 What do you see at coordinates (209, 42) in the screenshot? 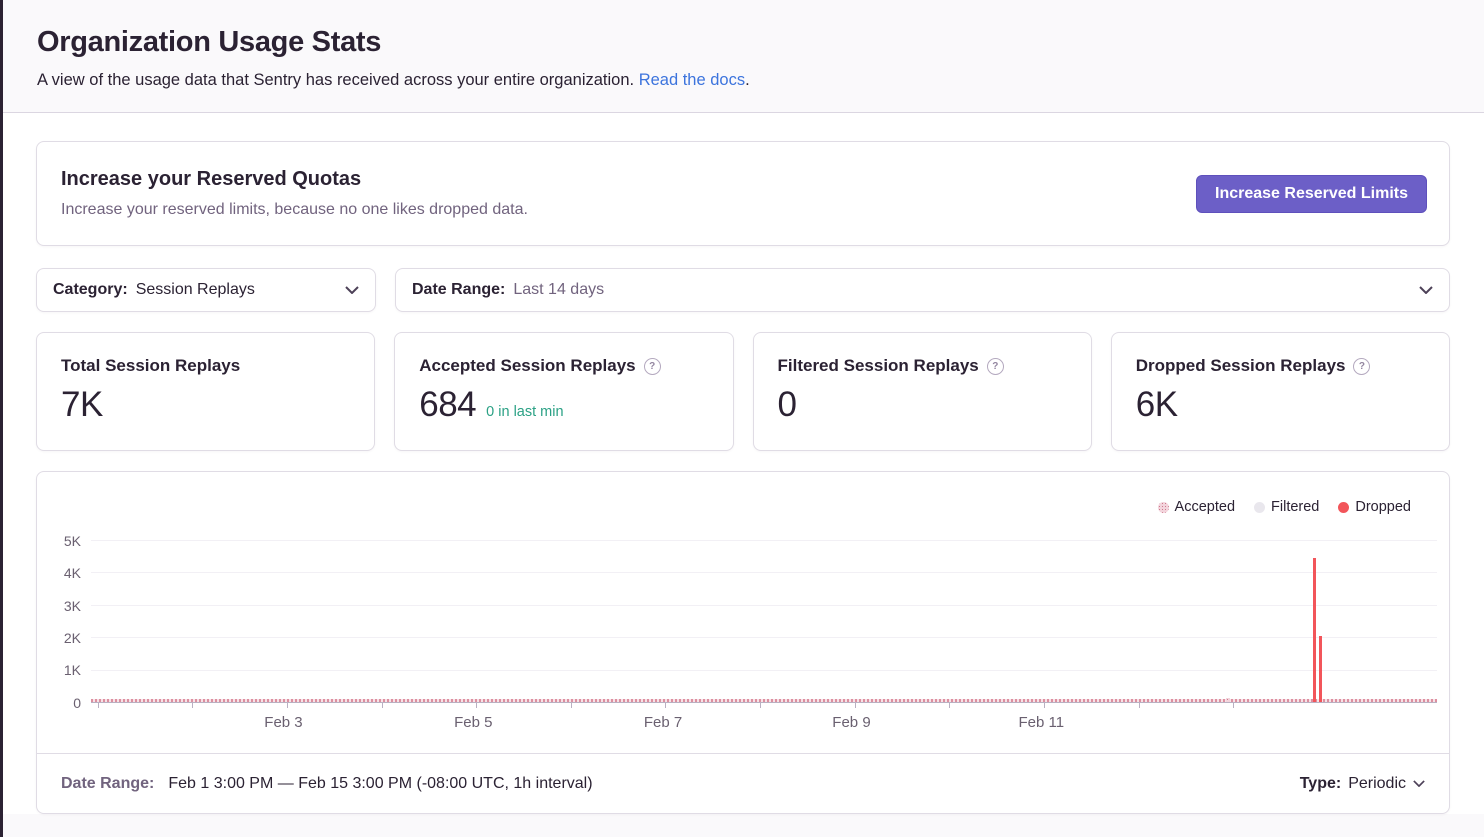
I see `page-title: Organization Usage Stats` at bounding box center [209, 42].